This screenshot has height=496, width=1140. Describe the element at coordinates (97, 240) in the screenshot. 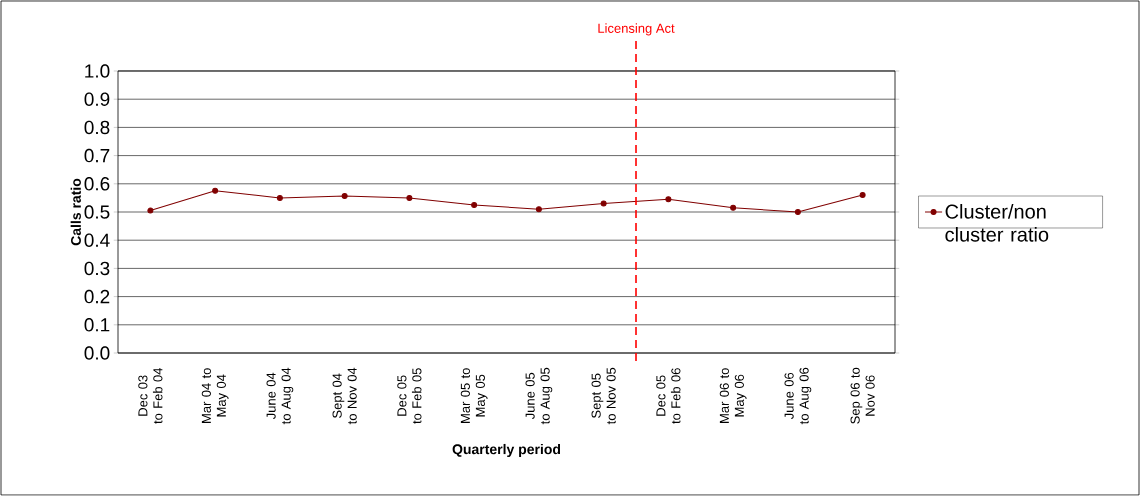

I see `y-tick-label: 0.4` at that location.